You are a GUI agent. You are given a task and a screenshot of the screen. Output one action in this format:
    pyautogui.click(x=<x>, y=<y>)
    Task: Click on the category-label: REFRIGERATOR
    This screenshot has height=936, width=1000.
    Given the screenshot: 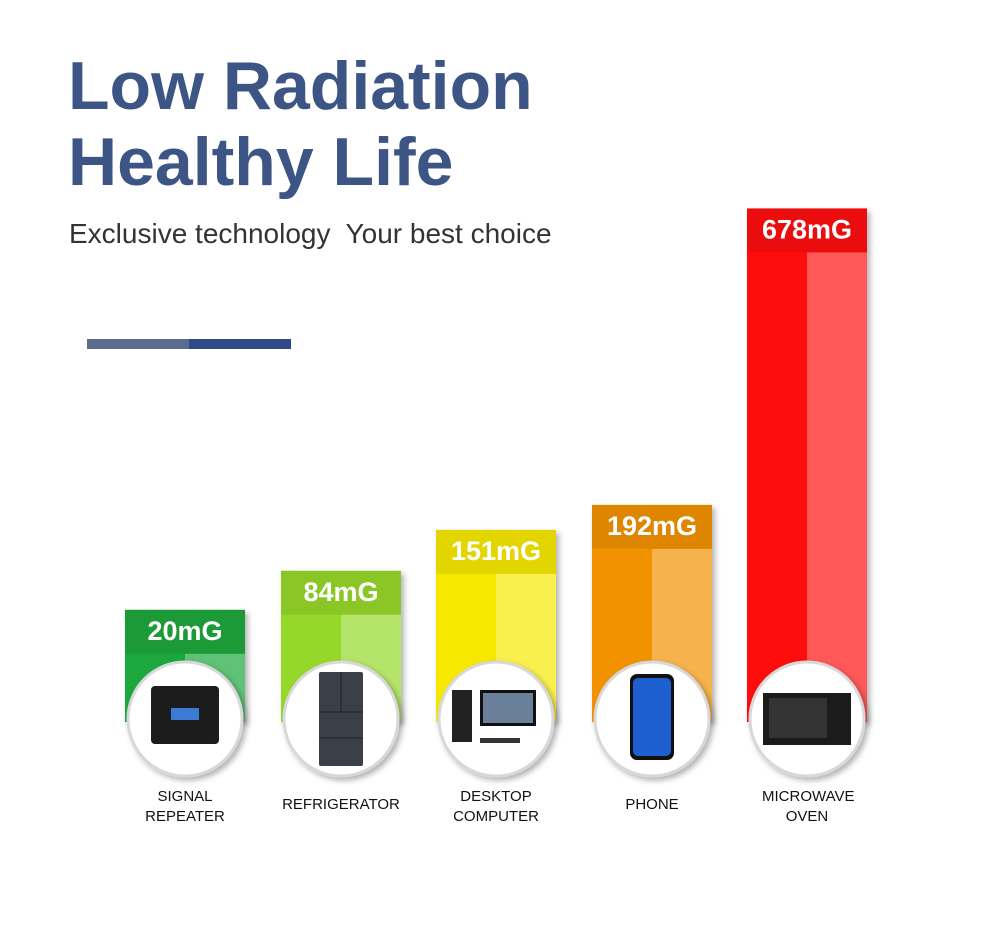 What is the action you would take?
    pyautogui.click(x=341, y=804)
    